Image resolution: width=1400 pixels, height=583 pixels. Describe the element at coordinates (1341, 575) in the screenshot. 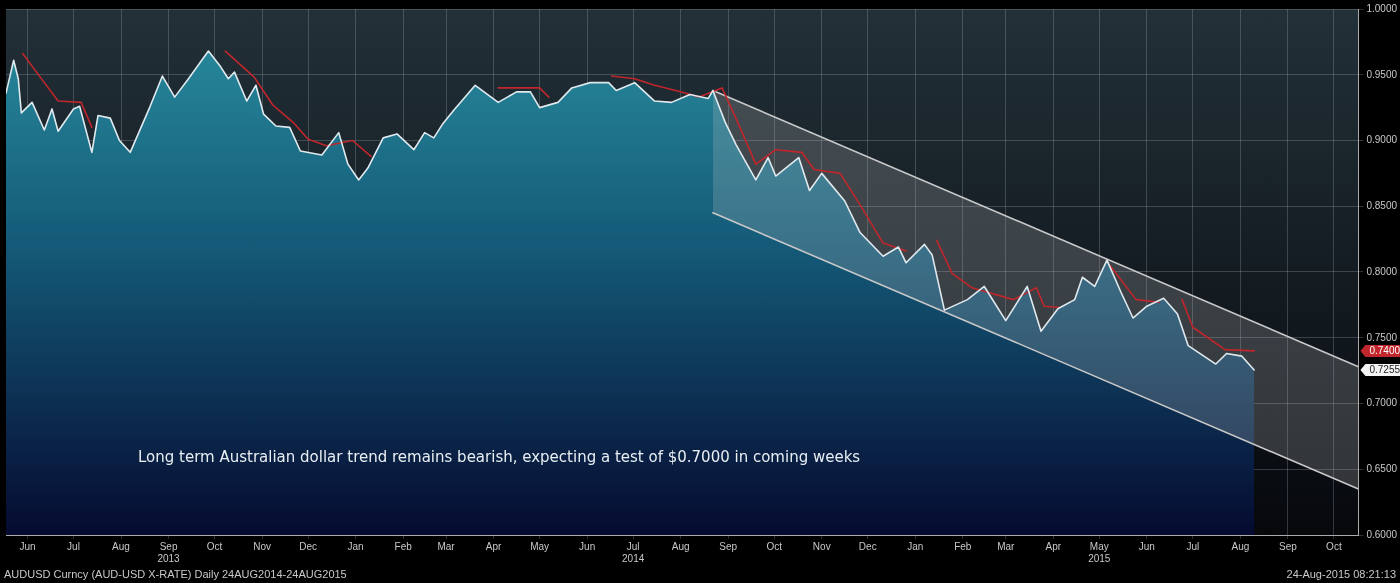

I see `text: 24-Aug-2015 08:21:13` at that location.